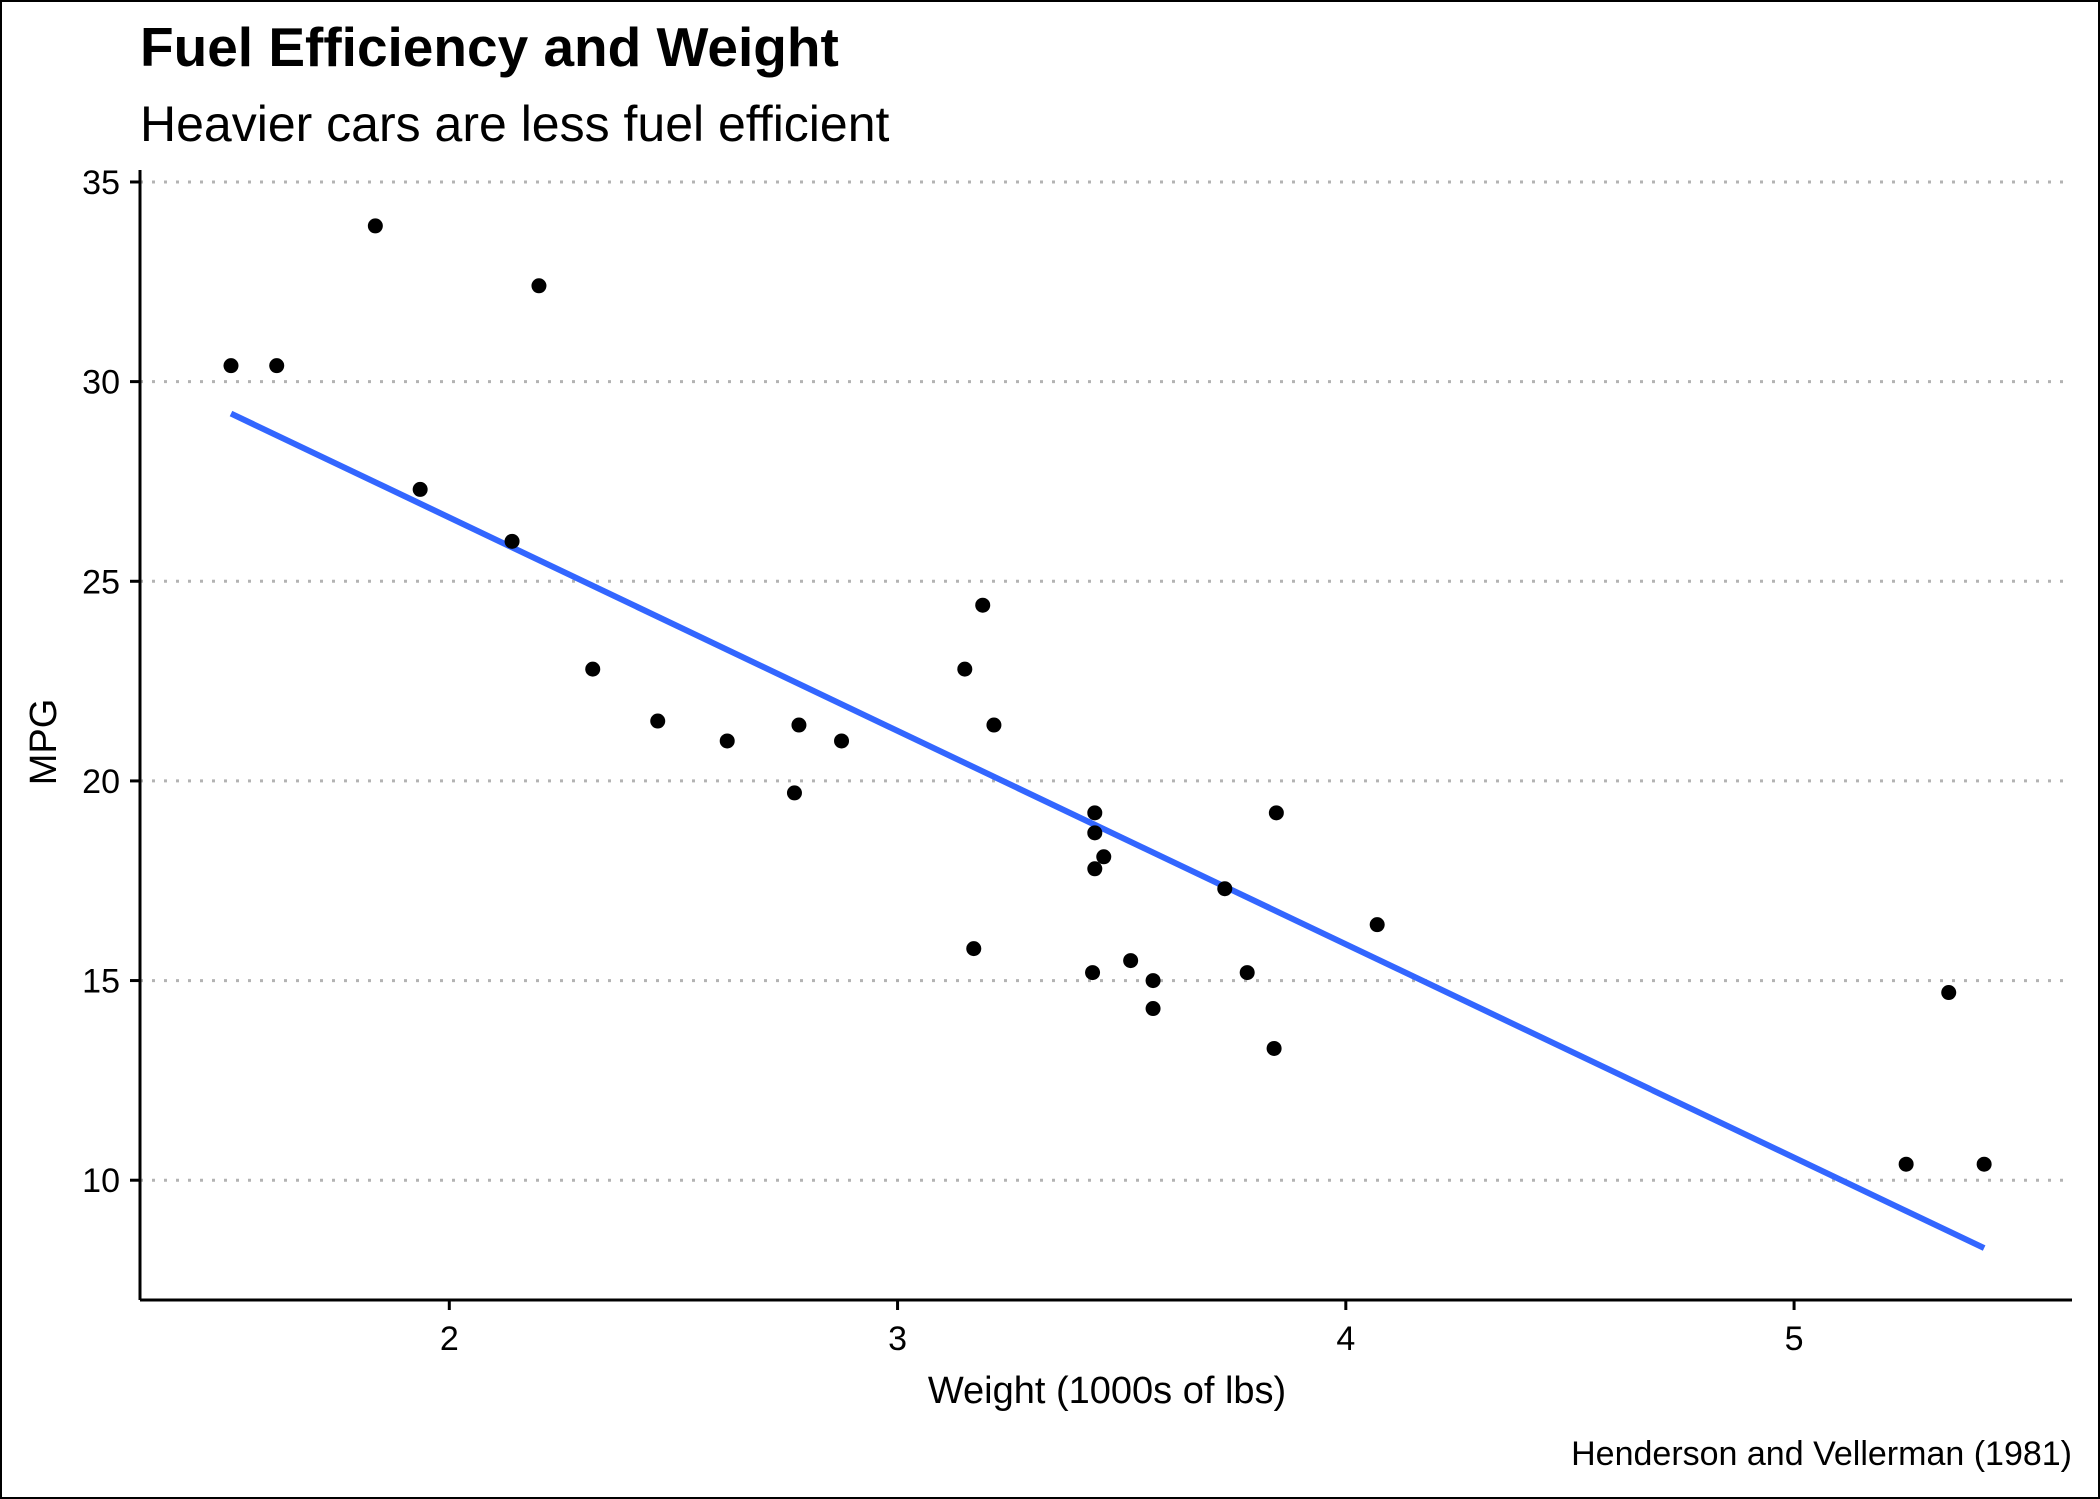  I want to click on x-tick-label: 2, so click(449, 1339).